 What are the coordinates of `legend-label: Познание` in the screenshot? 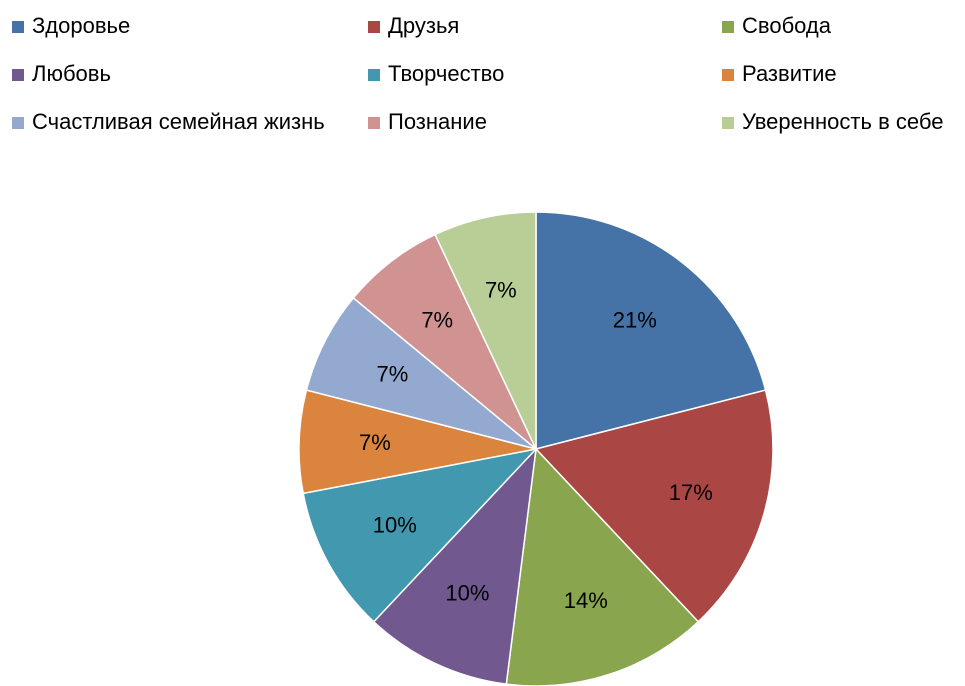 It's located at (437, 121).